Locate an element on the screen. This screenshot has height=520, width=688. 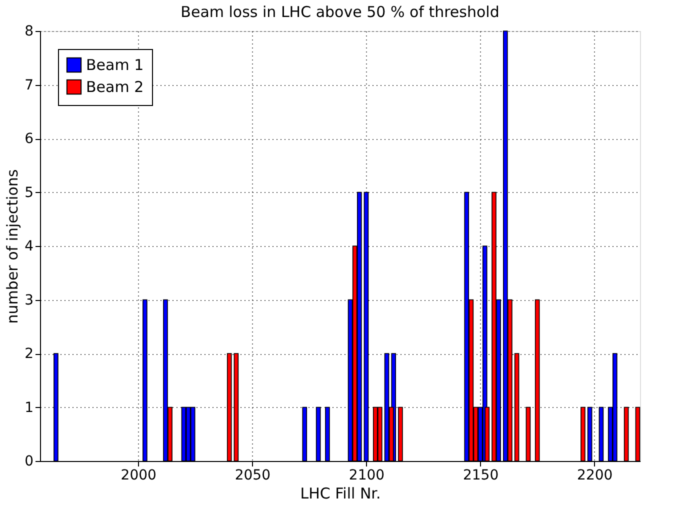
y-axis-title: number of injections is located at coordinates (13, 246).